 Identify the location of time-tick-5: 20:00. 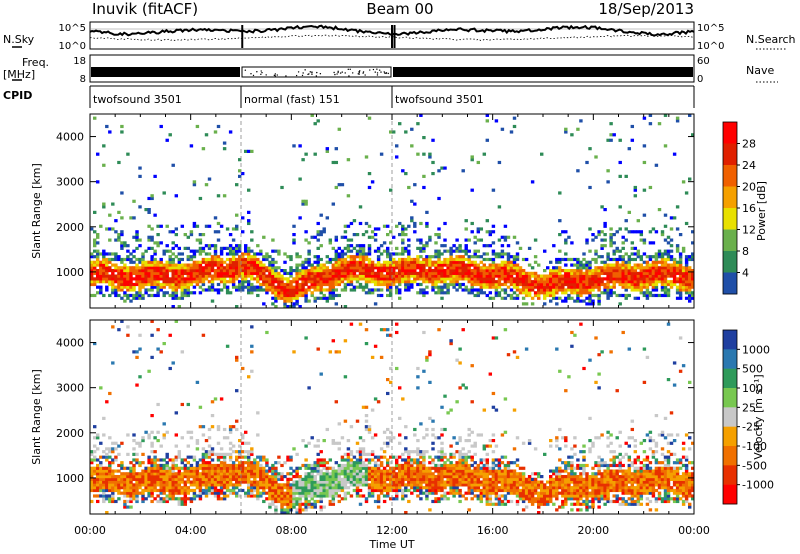
(593, 530).